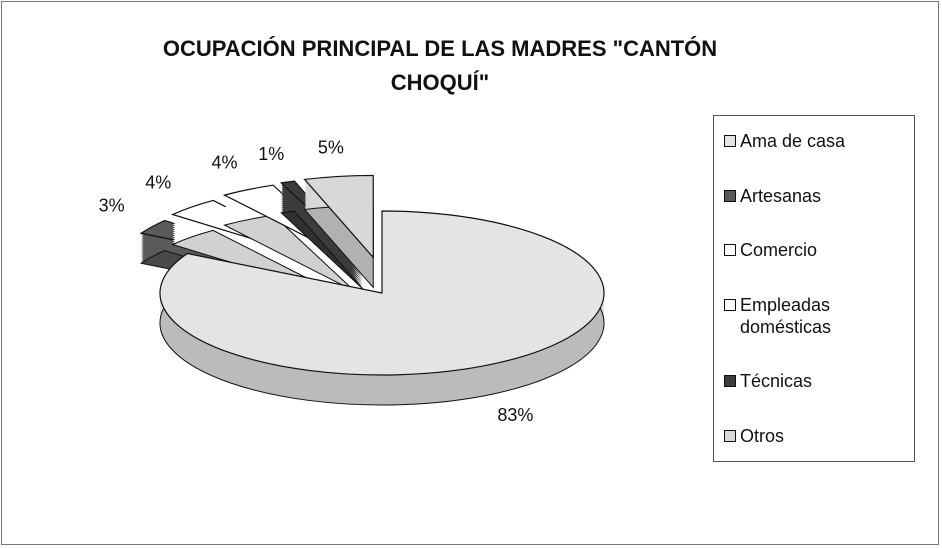  What do you see at coordinates (271, 154) in the screenshot?
I see `data-label: 1%` at bounding box center [271, 154].